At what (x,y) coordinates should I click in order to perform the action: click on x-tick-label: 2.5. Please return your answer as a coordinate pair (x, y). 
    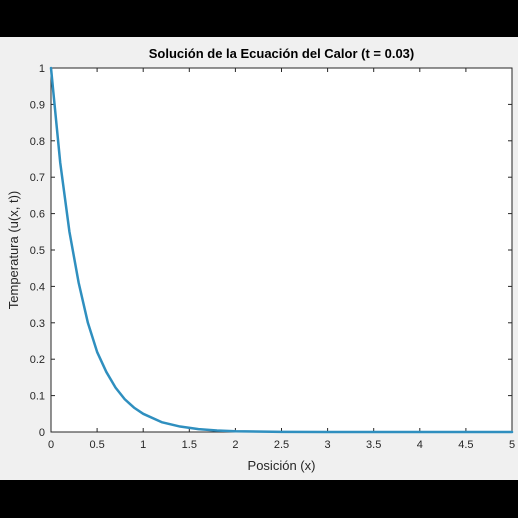
    Looking at the image, I should click on (281, 445).